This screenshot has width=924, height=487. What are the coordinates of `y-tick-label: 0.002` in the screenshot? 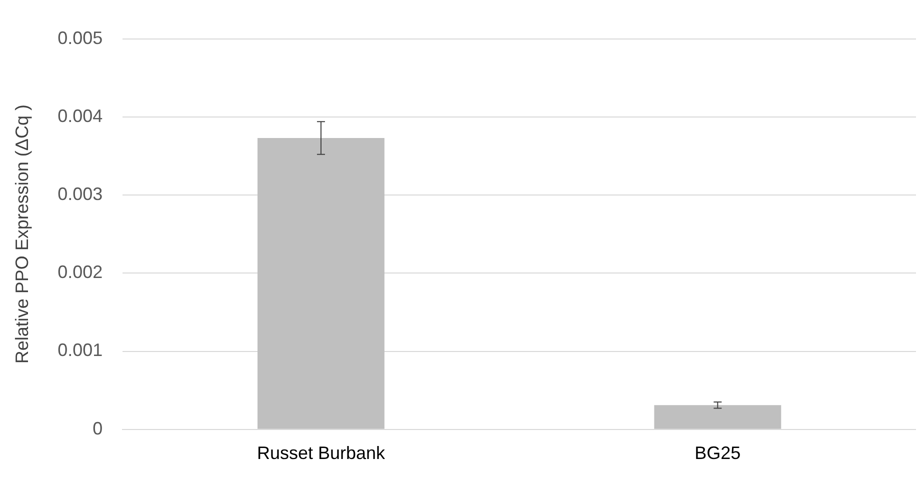 It's located at (80, 272).